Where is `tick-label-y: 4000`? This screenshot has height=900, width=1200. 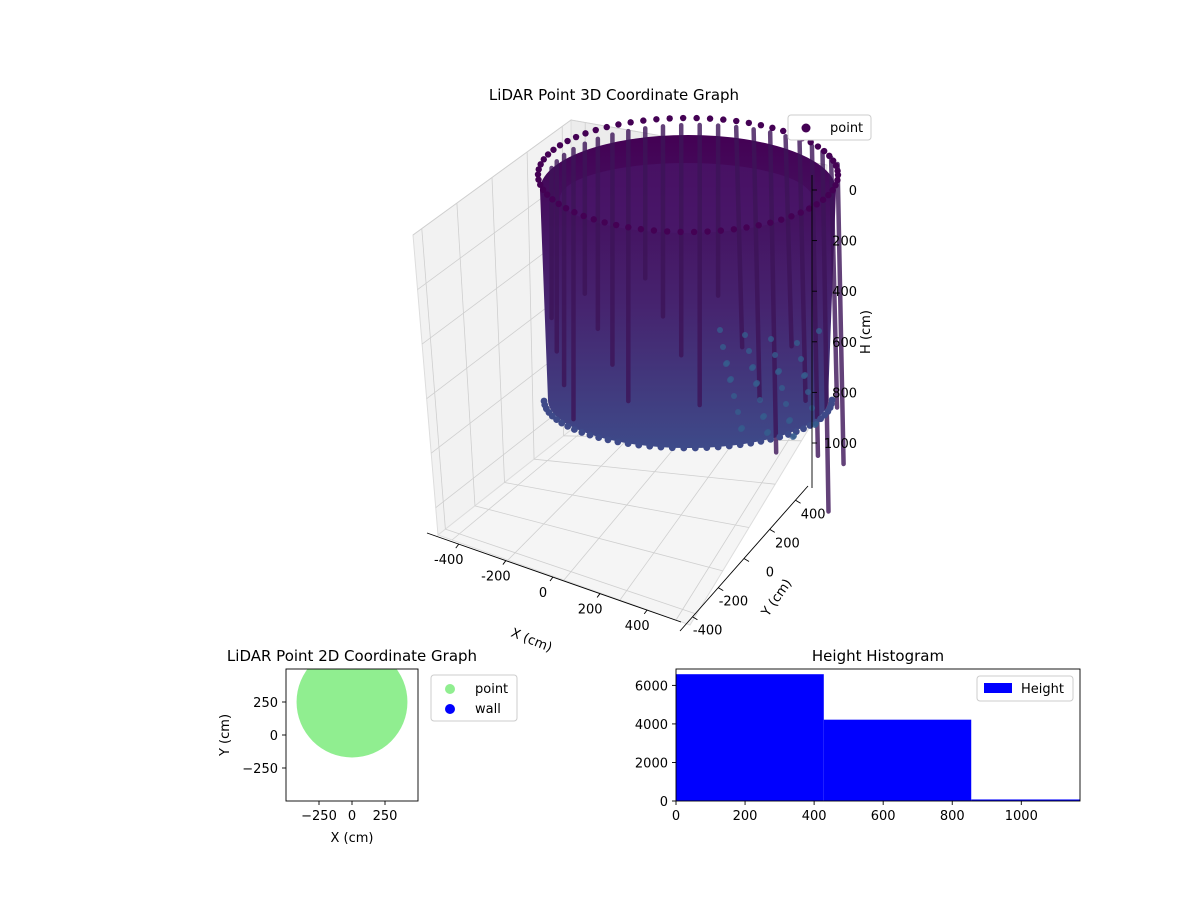 tick-label-y: 4000 is located at coordinates (651, 725).